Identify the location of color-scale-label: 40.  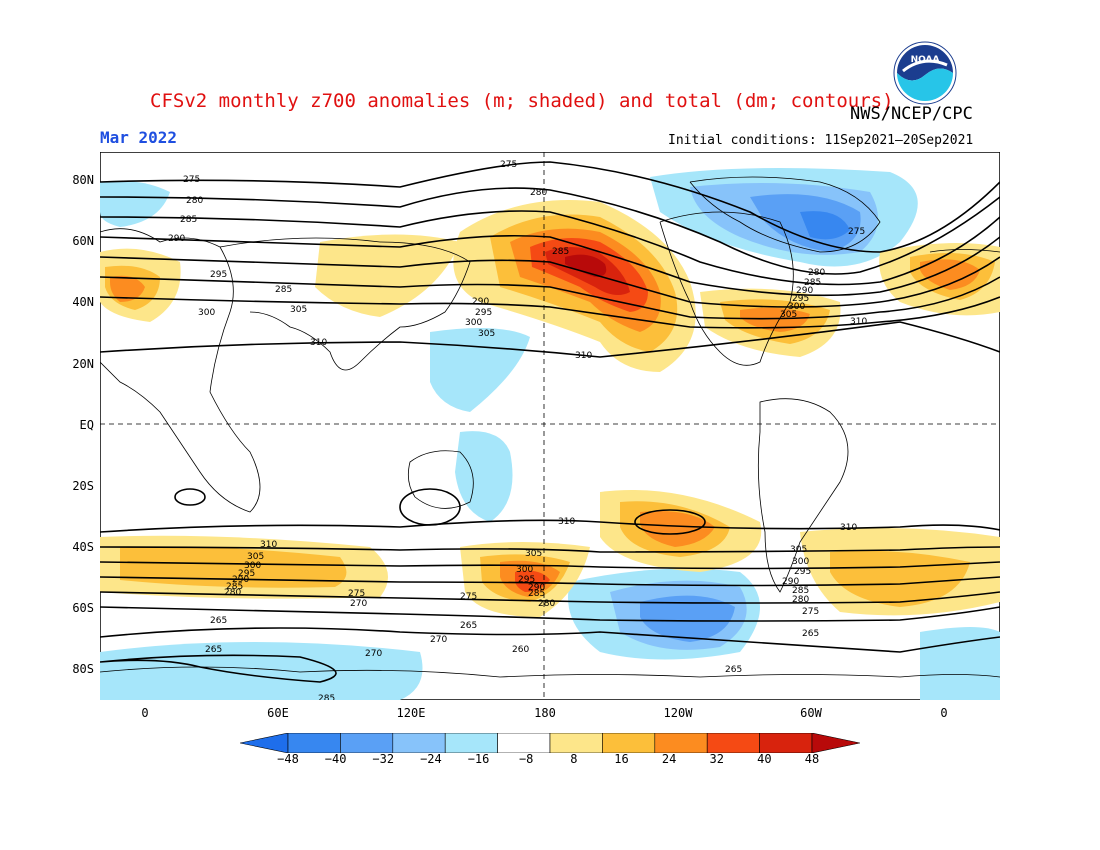
(764, 759).